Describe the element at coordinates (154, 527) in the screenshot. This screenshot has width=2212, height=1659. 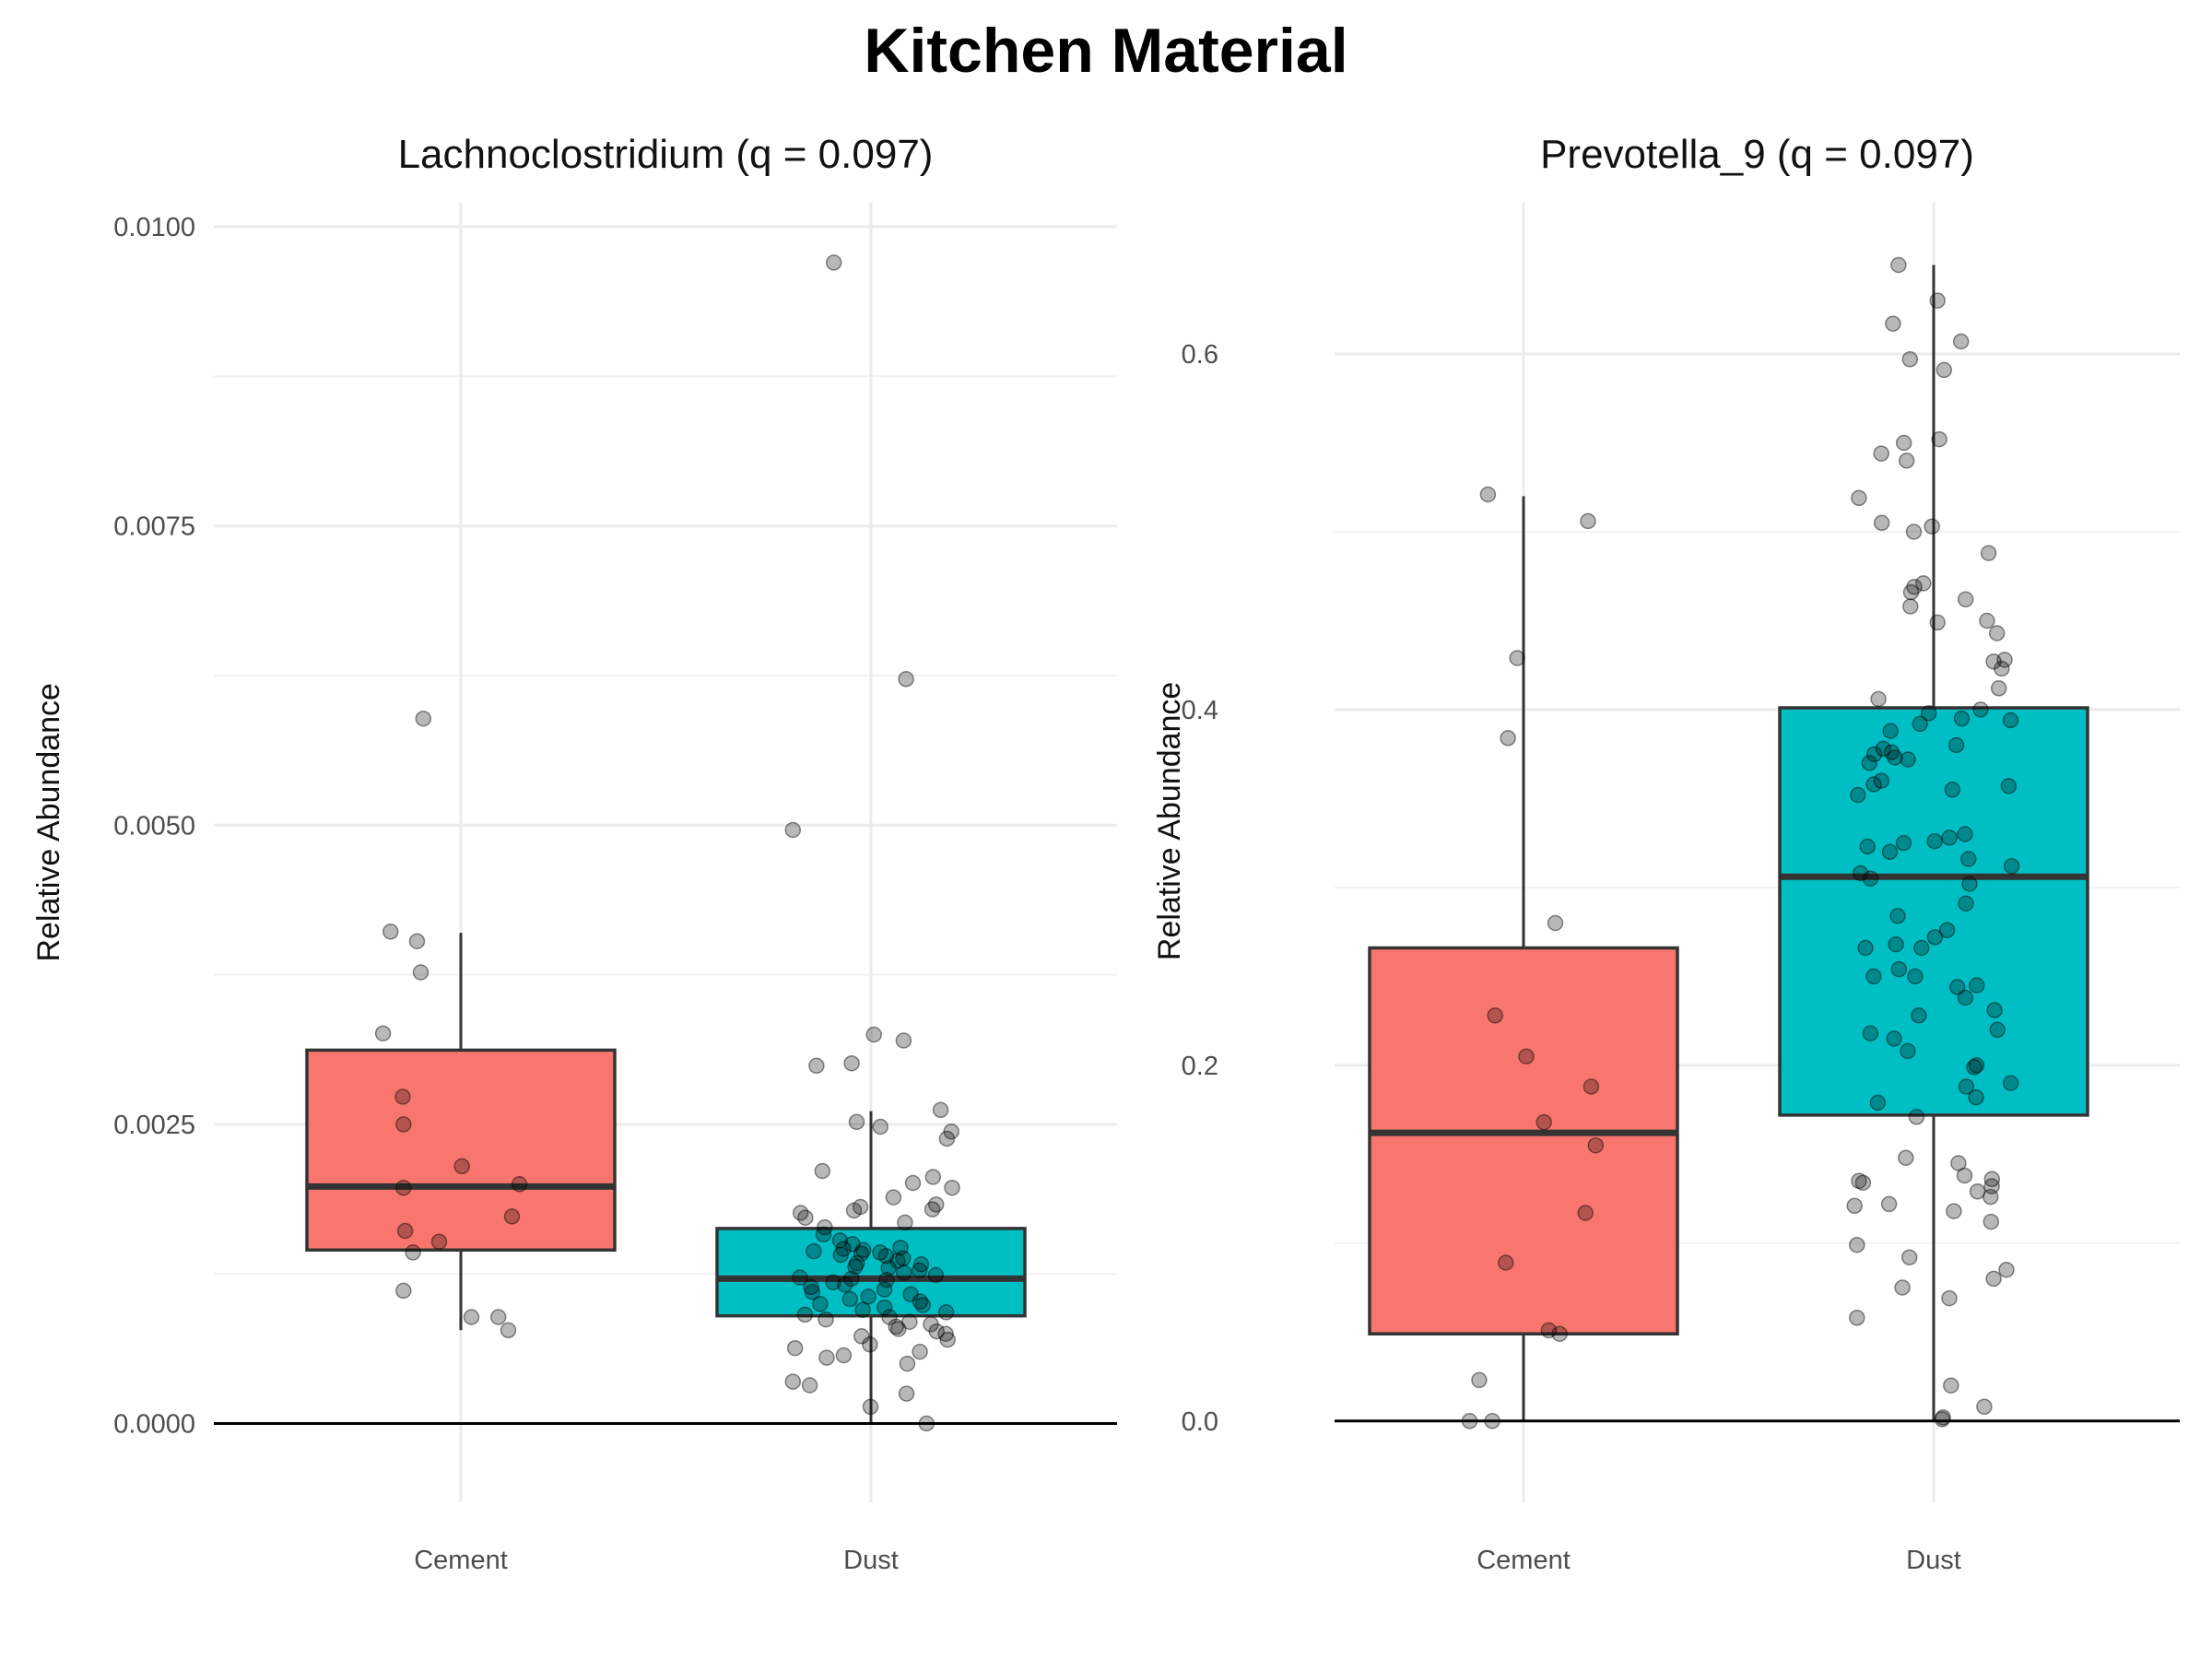
I see `y-tick-label: 0.0075` at that location.